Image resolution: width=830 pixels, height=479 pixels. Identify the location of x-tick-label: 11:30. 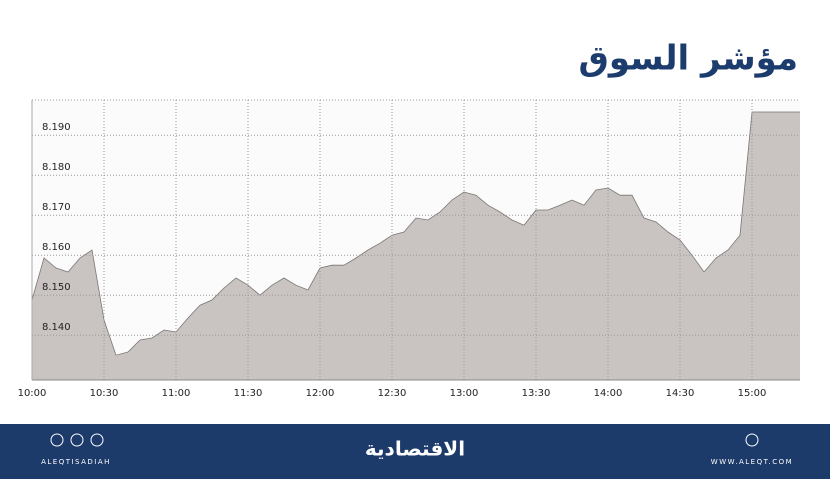
(248, 393).